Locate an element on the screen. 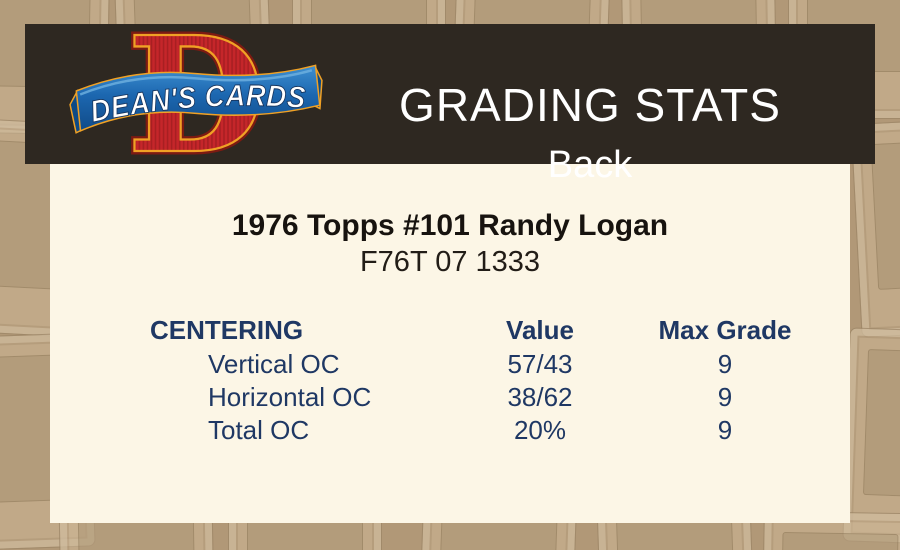 The height and width of the screenshot is (550, 900). page-subtitle: Back is located at coordinates (590, 165).